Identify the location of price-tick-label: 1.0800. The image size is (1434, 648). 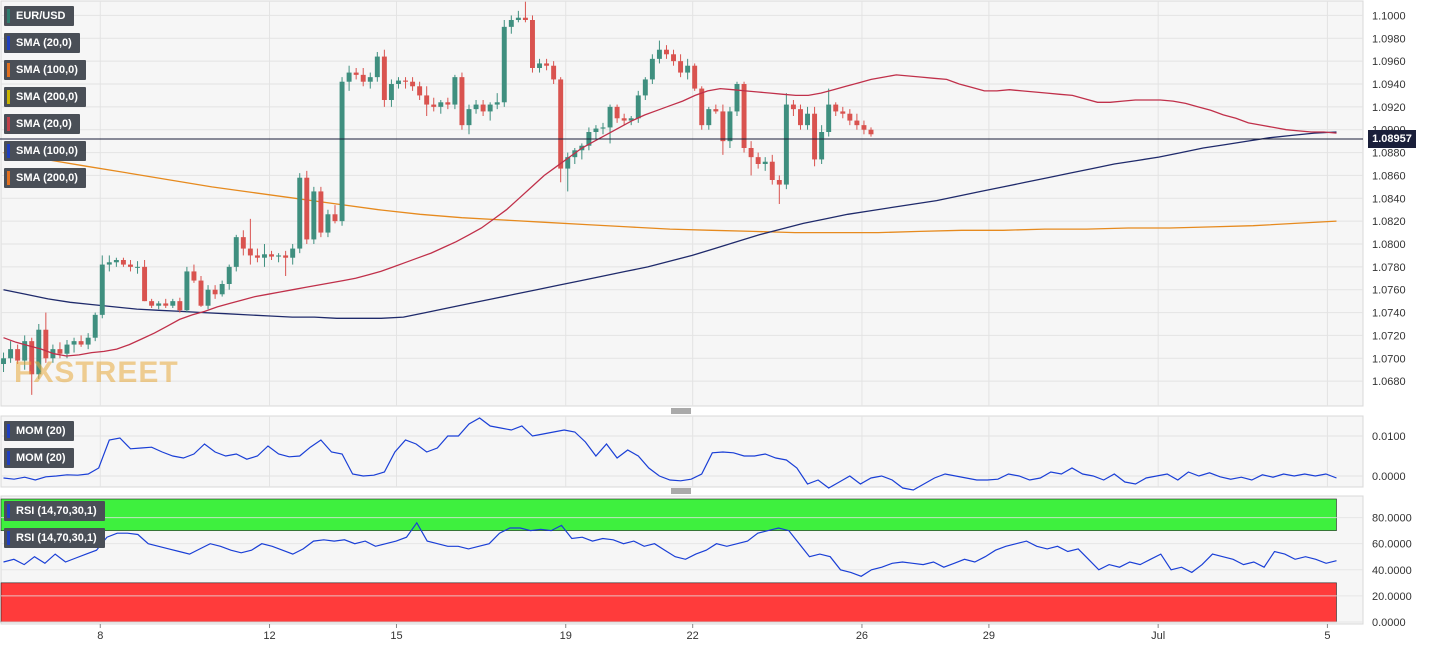
(1389, 245).